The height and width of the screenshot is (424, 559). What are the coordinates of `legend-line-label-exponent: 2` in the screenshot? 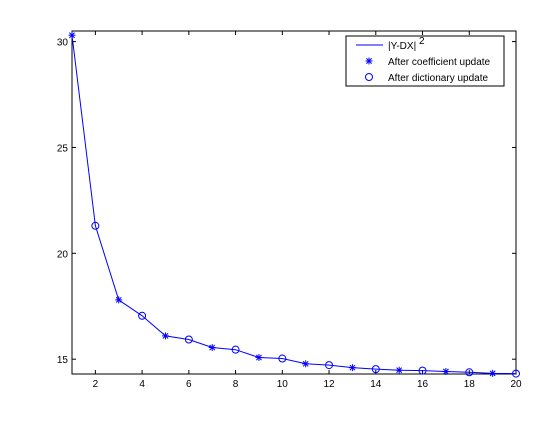 It's located at (422, 41).